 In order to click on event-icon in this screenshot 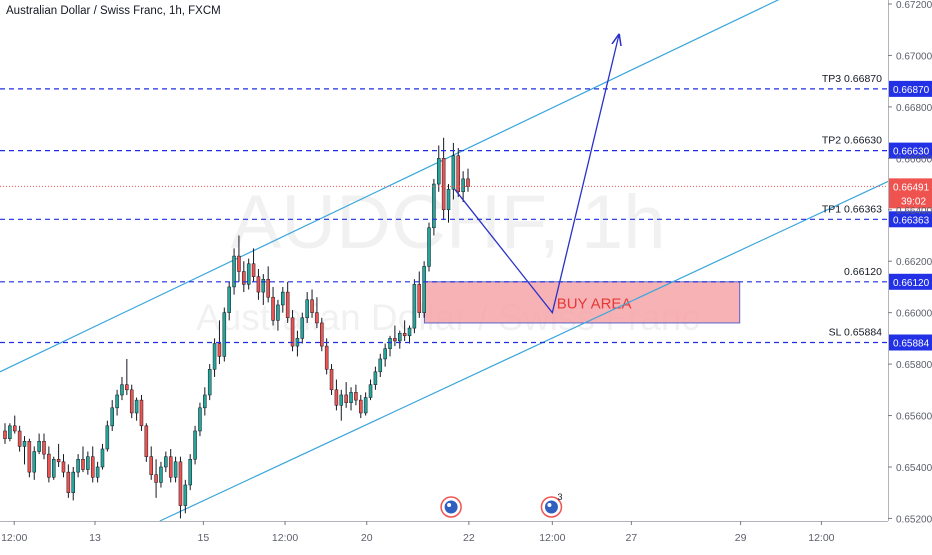, I will do `click(451, 507)`.